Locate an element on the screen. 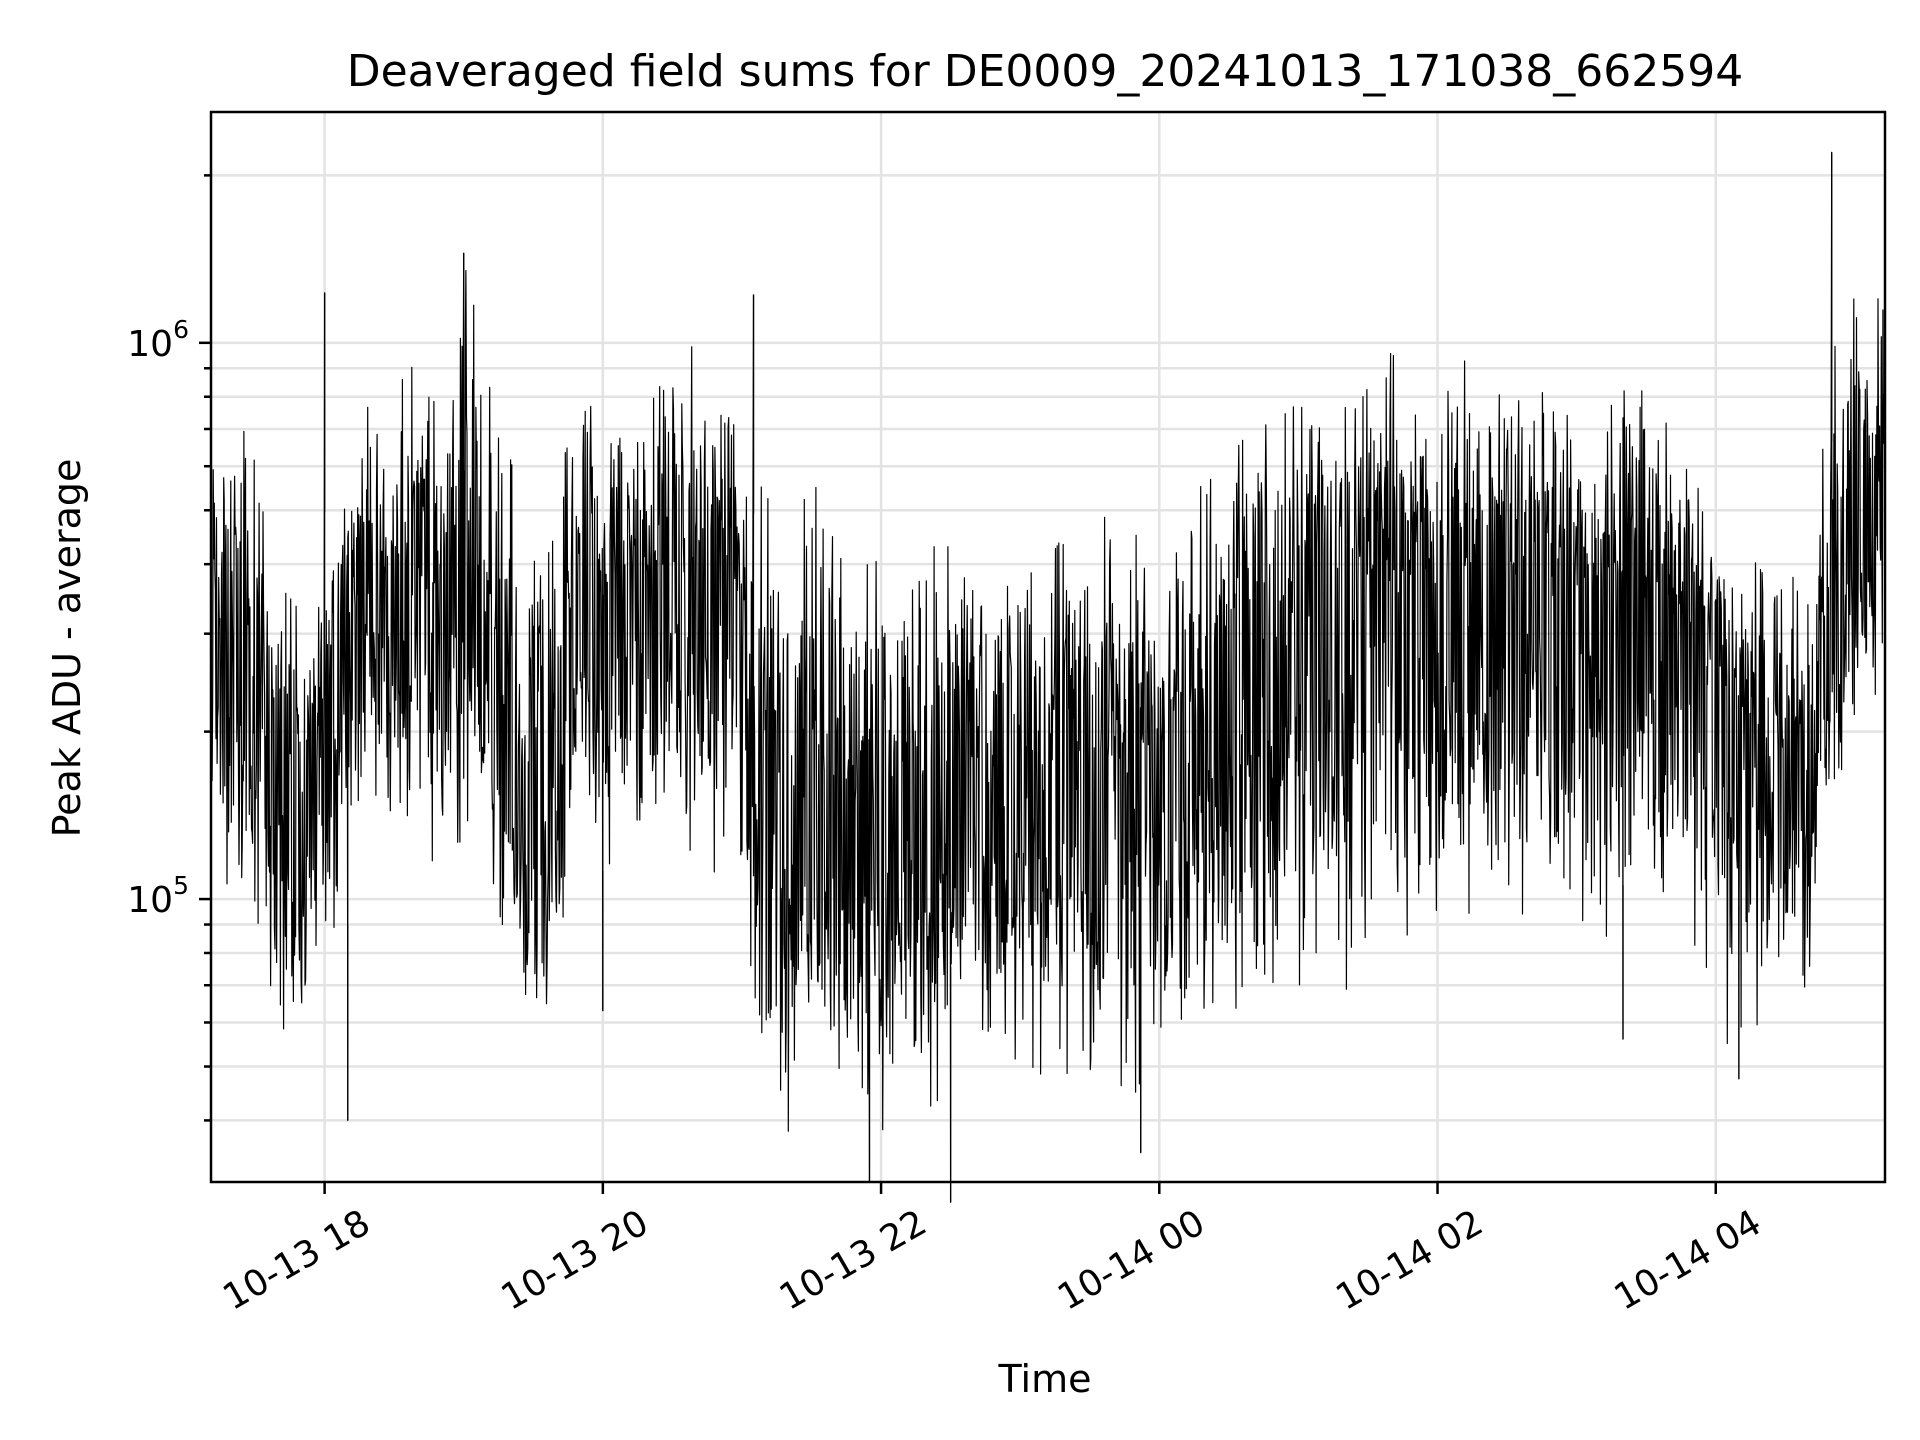  x-tick-label: 10-13 18 is located at coordinates (296, 1260).